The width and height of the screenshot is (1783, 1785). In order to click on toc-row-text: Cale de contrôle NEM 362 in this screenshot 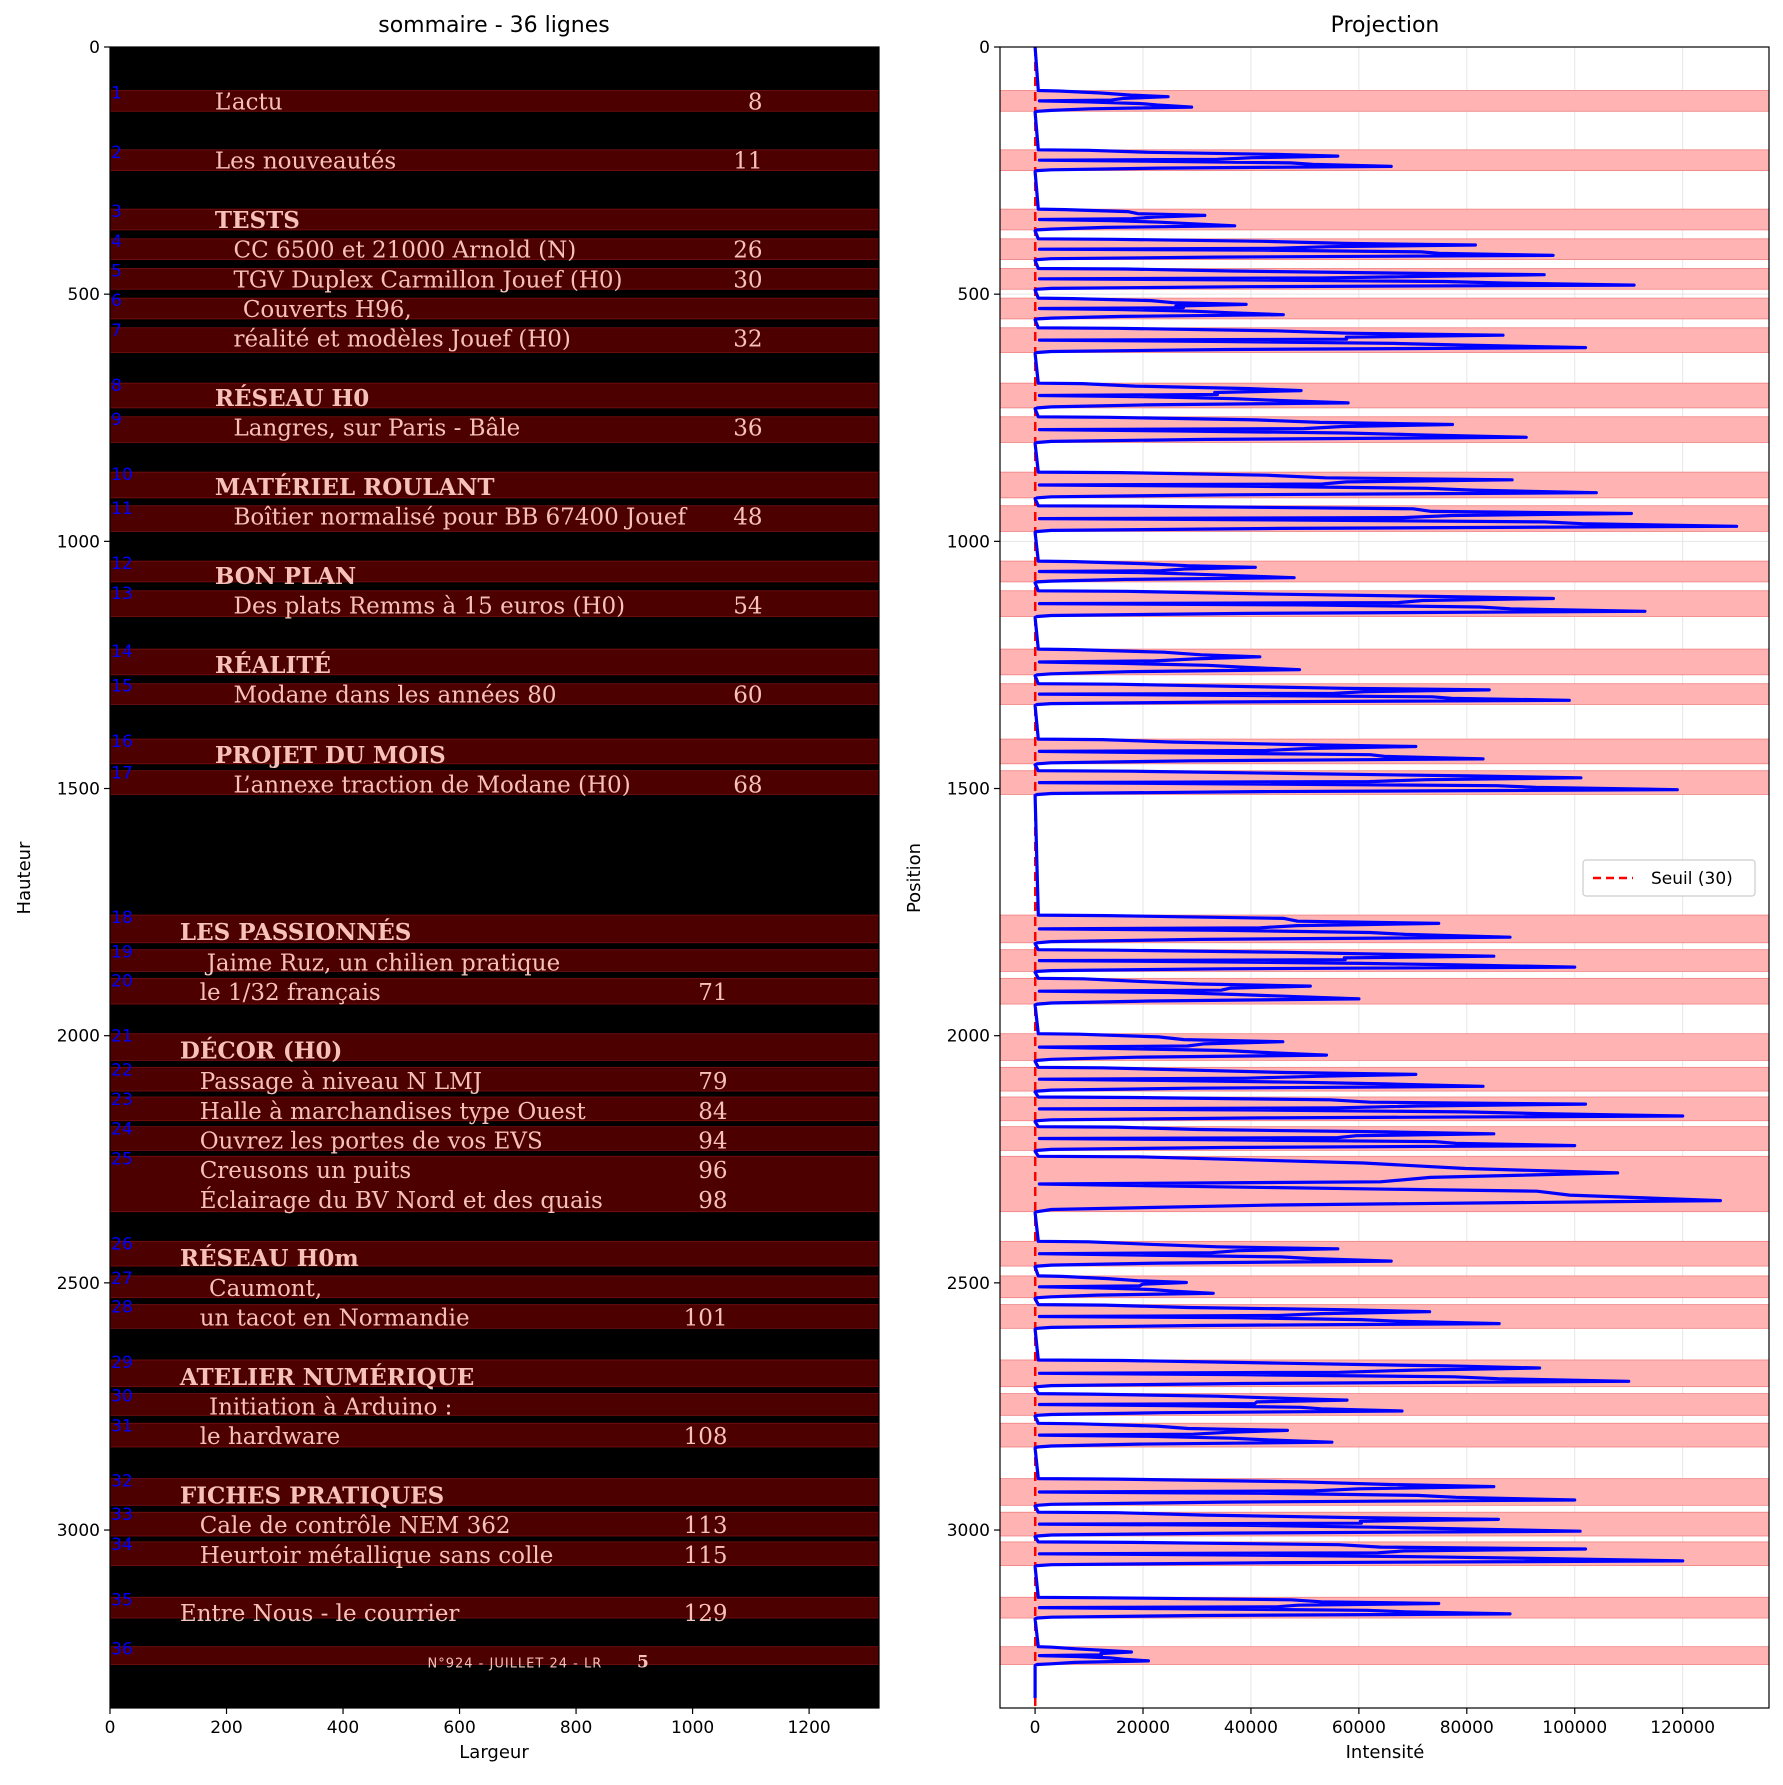, I will do `click(355, 1526)`.